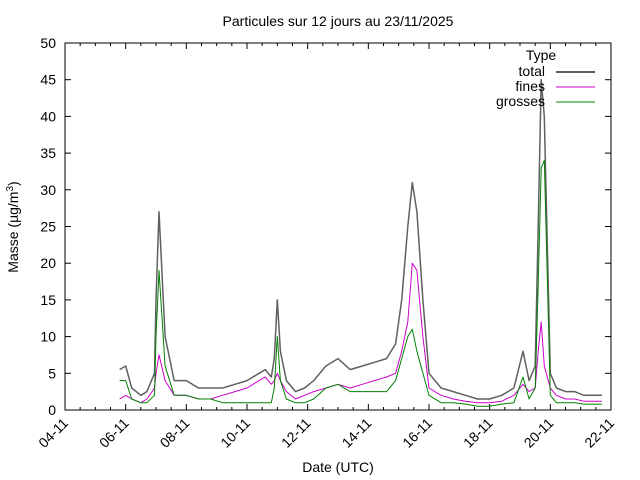 The image size is (640, 480). I want to click on y-tick-label: 45, so click(48, 80).